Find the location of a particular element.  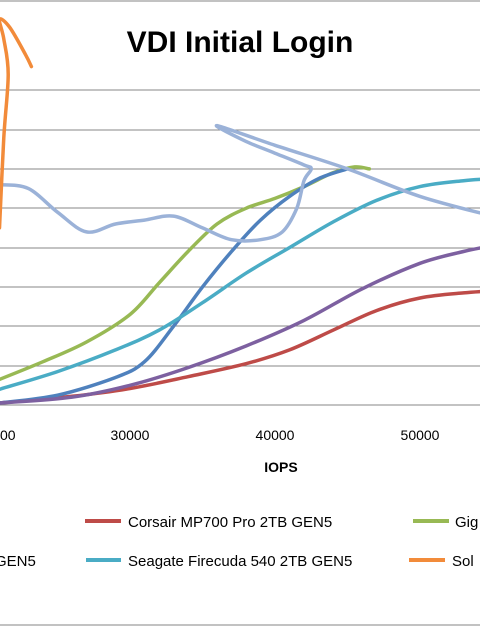

legend-label-gig: Gig is located at coordinates (466, 522).